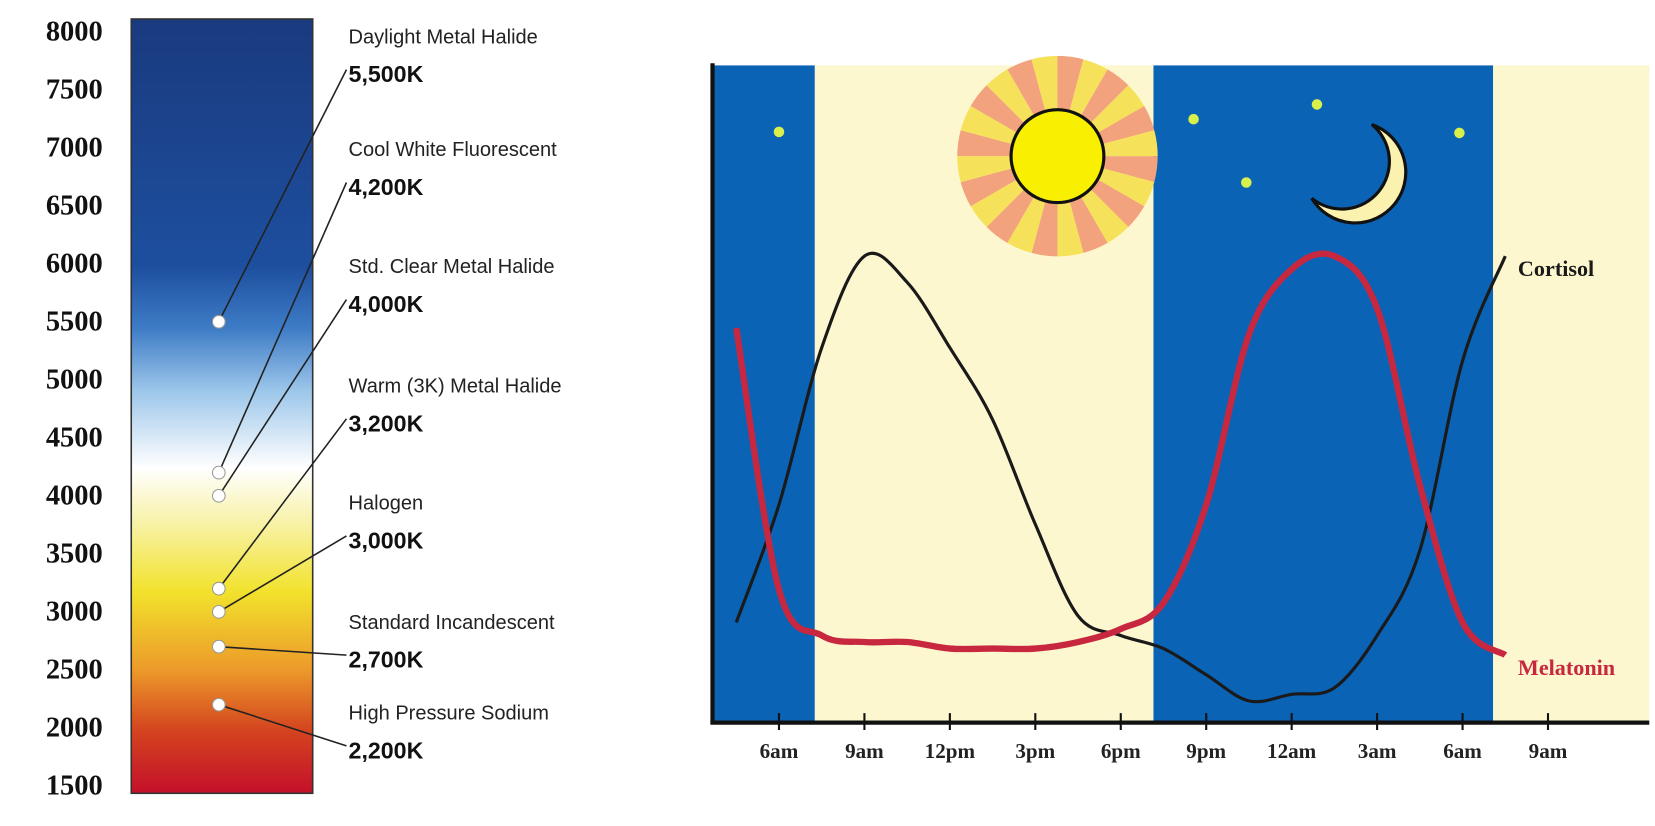  Describe the element at coordinates (1359, 173) in the screenshot. I see `moon` at that location.